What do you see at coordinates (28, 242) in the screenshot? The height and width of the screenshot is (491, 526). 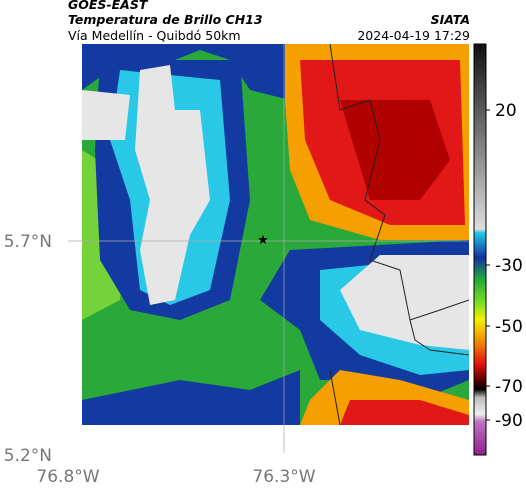 I see `lat-tick-label: 5.7°N` at bounding box center [28, 242].